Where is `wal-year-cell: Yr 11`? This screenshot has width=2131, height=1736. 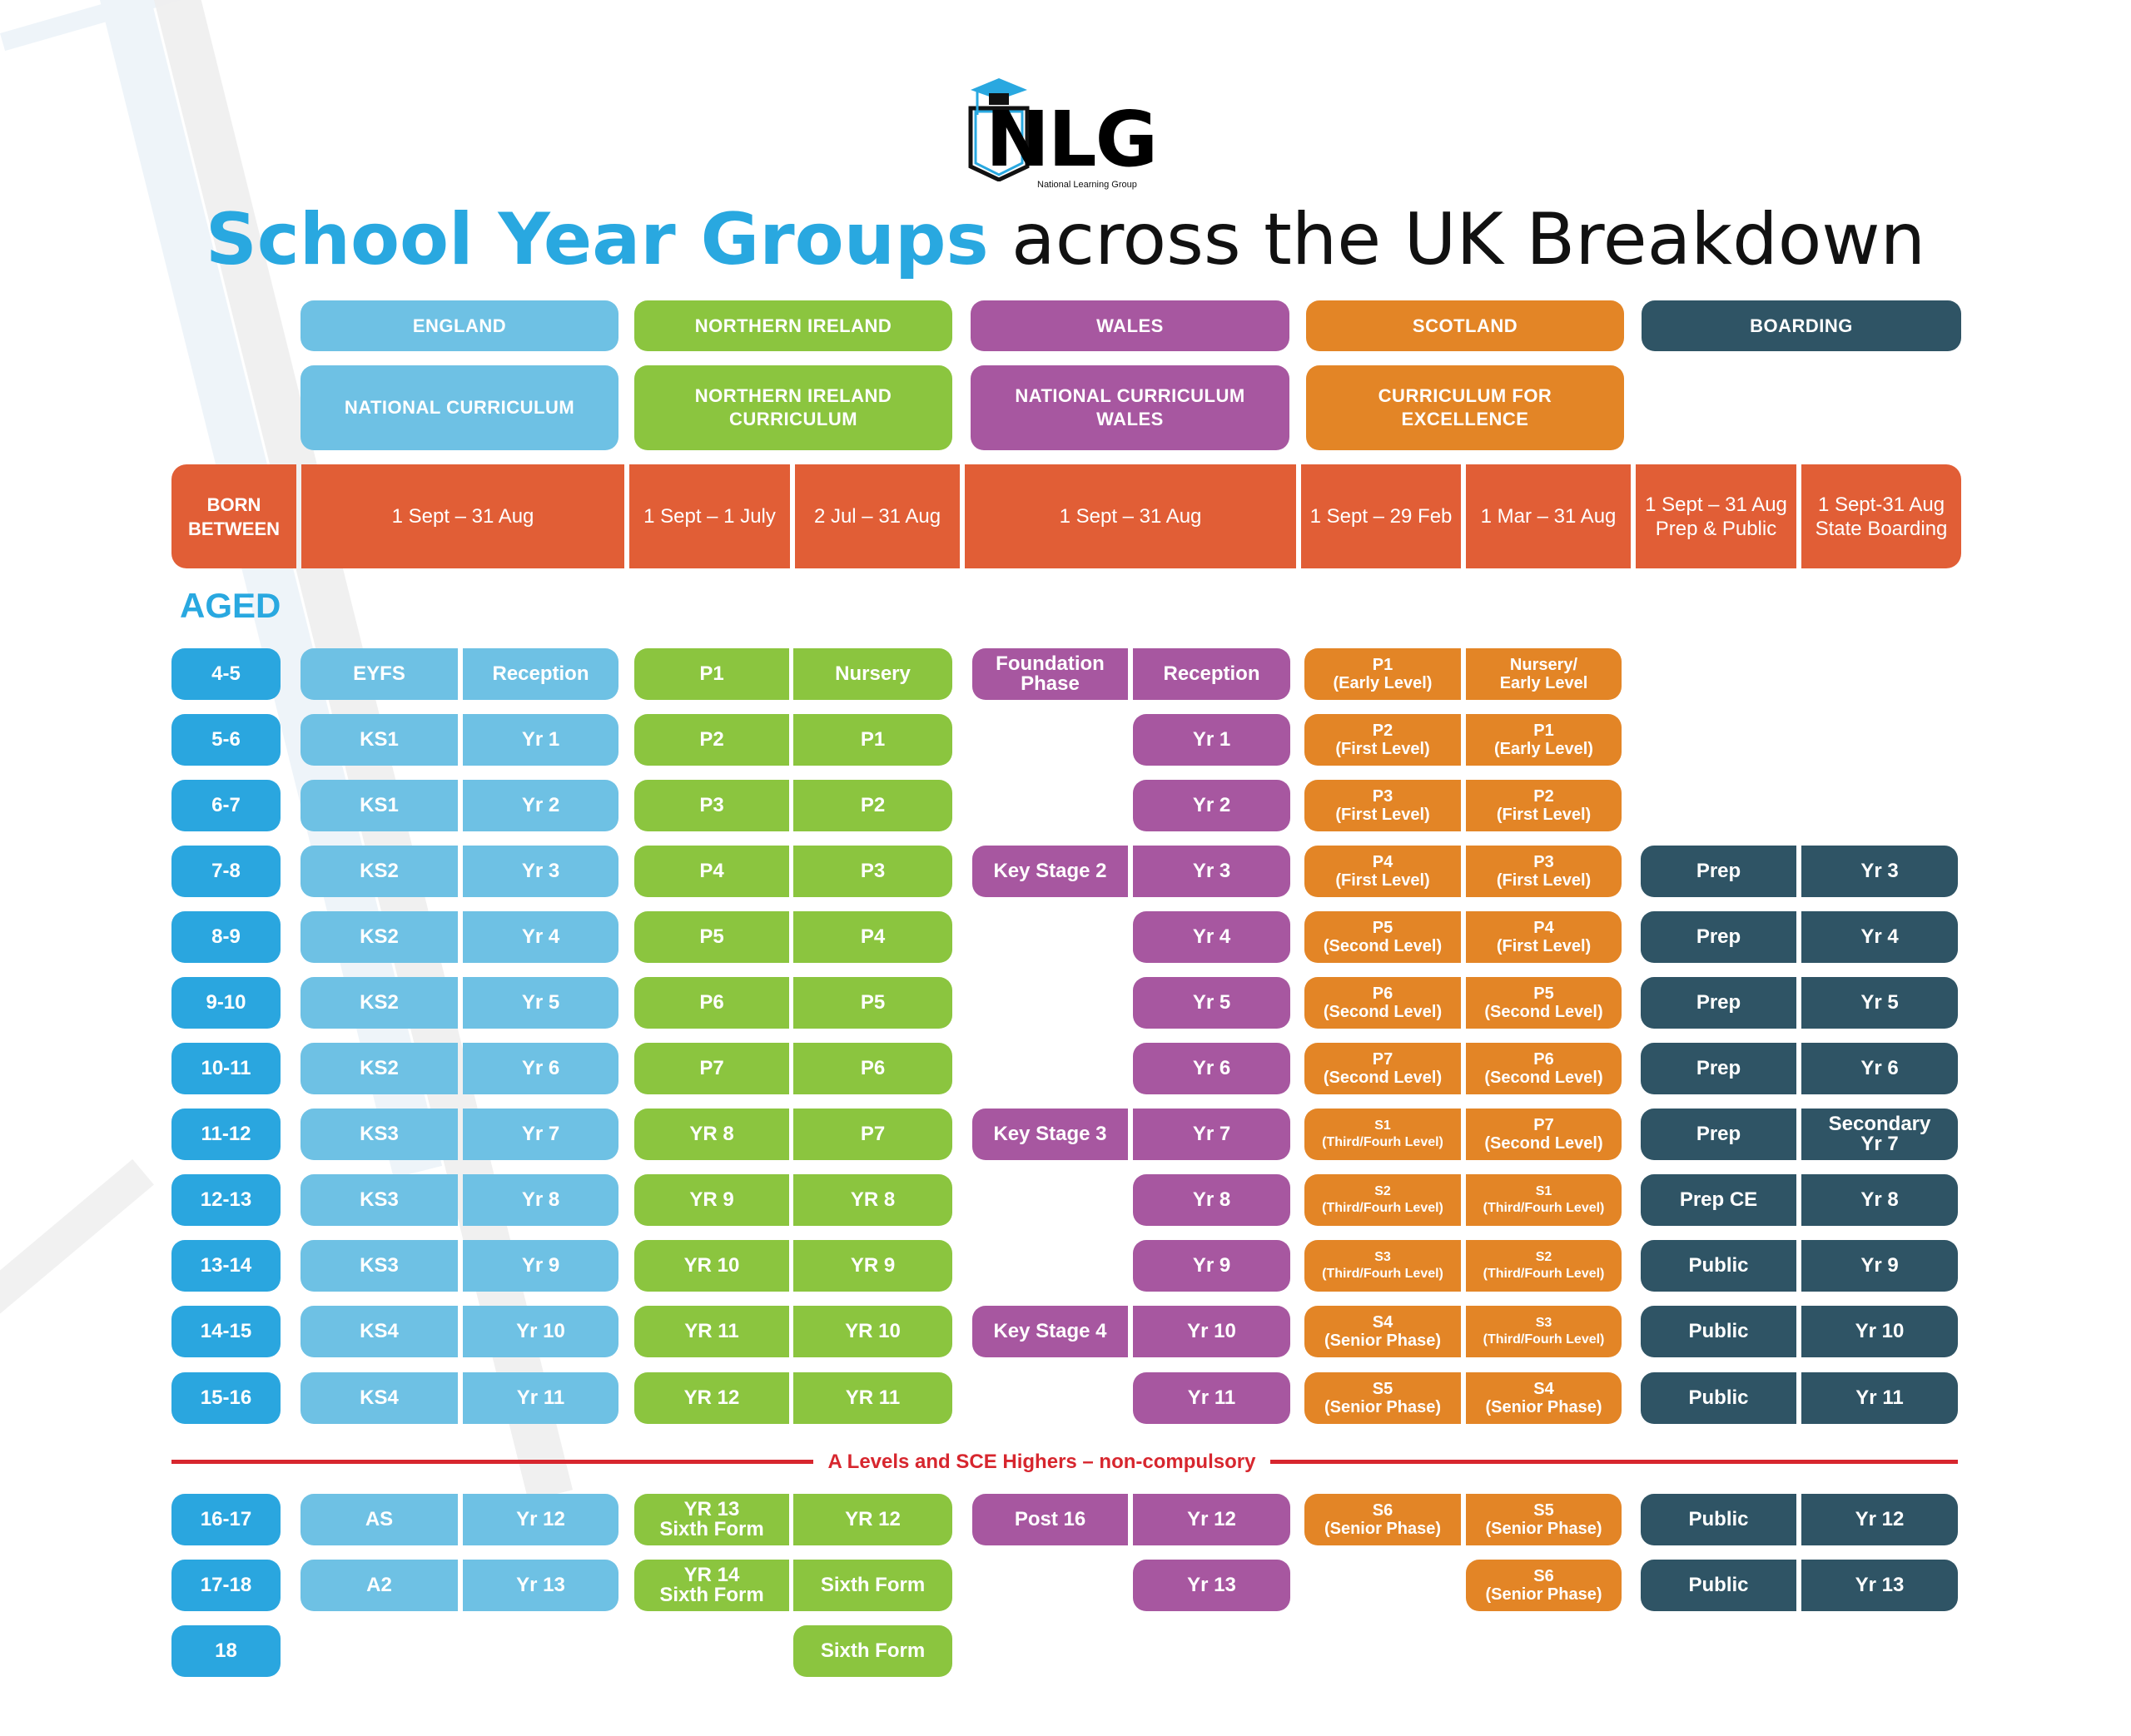
wal-year-cell: Yr 11 is located at coordinates (1211, 1398).